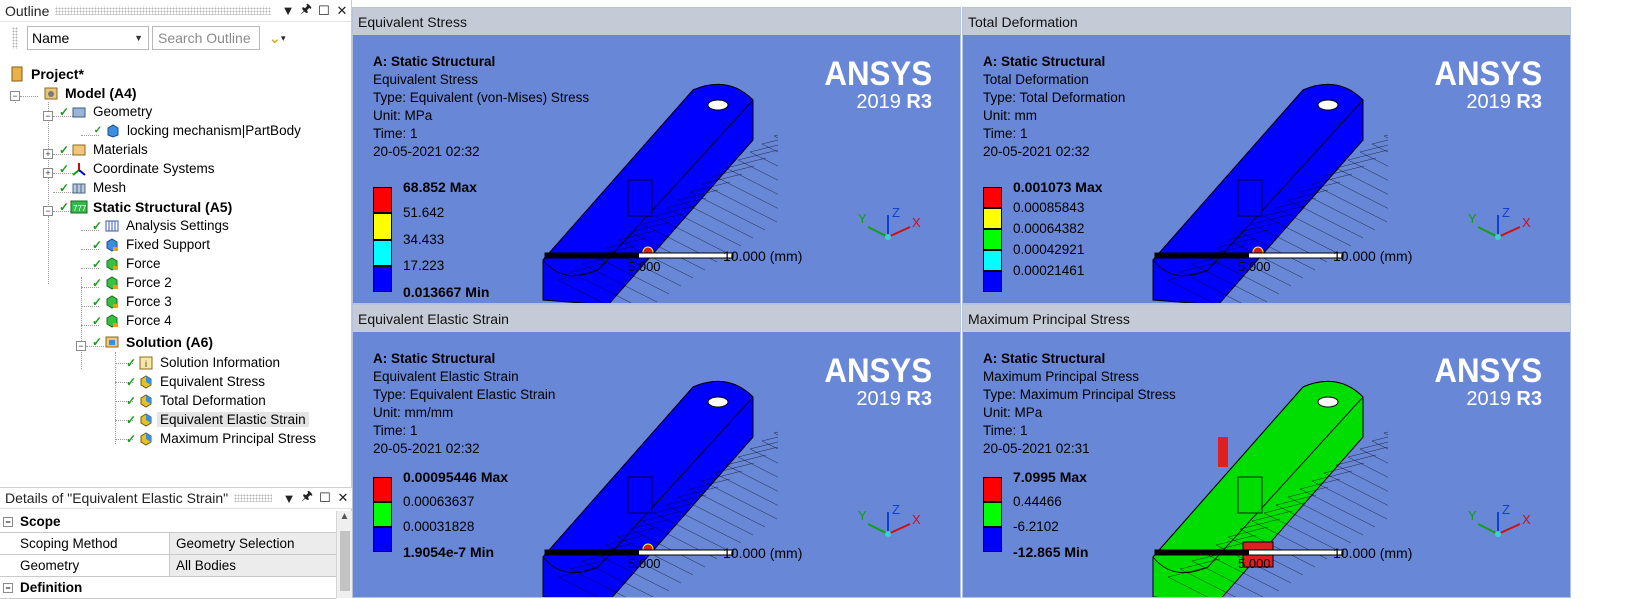 The image size is (1630, 599). I want to click on tree-item-force: ✓ Force, so click(127, 263).